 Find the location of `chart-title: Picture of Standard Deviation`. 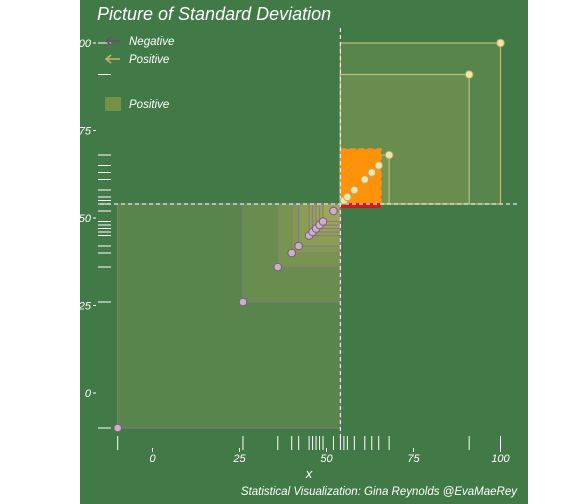

chart-title: Picture of Standard Deviation is located at coordinates (214, 14).